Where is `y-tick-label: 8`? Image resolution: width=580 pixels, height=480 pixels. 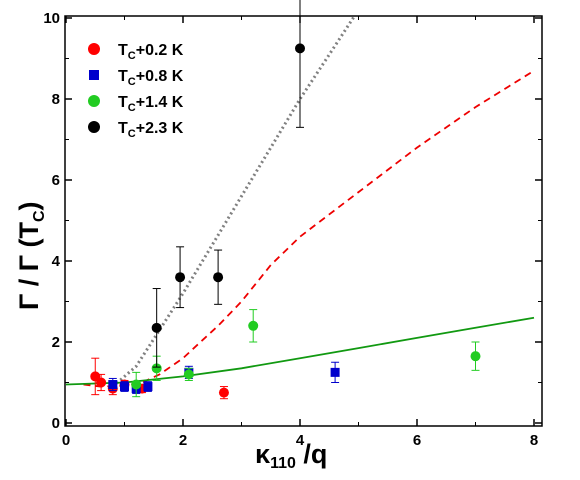
y-tick-label: 8 is located at coordinates (56, 99).